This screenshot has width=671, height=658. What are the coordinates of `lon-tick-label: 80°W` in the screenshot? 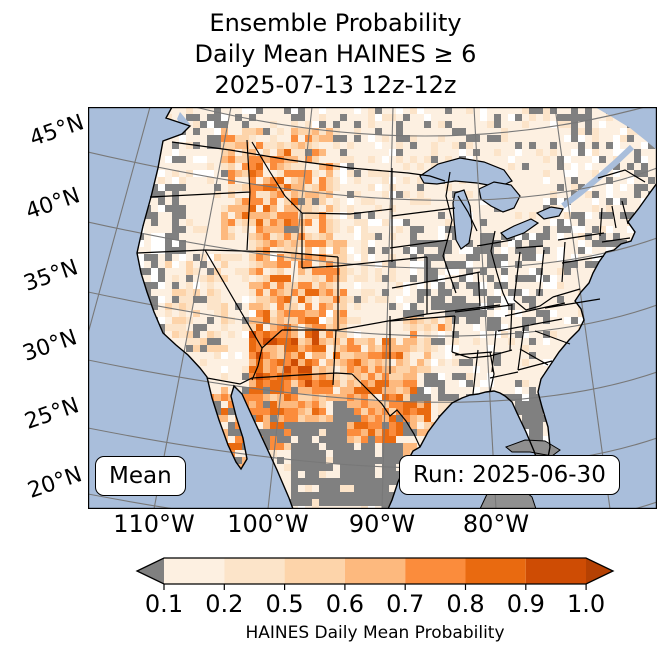 It's located at (496, 524).